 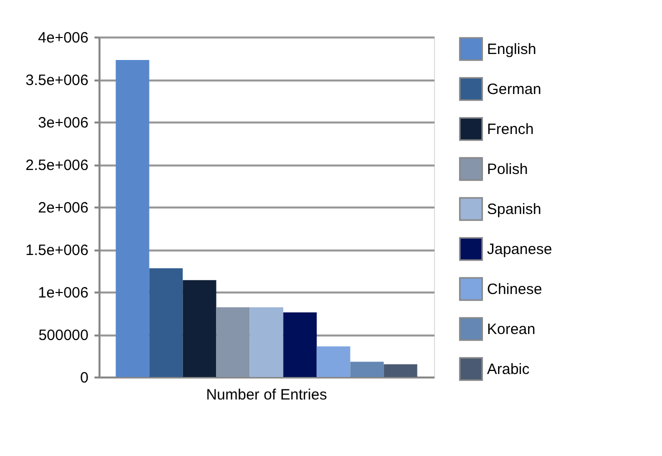 I want to click on legend-label: Japanese, so click(x=519, y=249).